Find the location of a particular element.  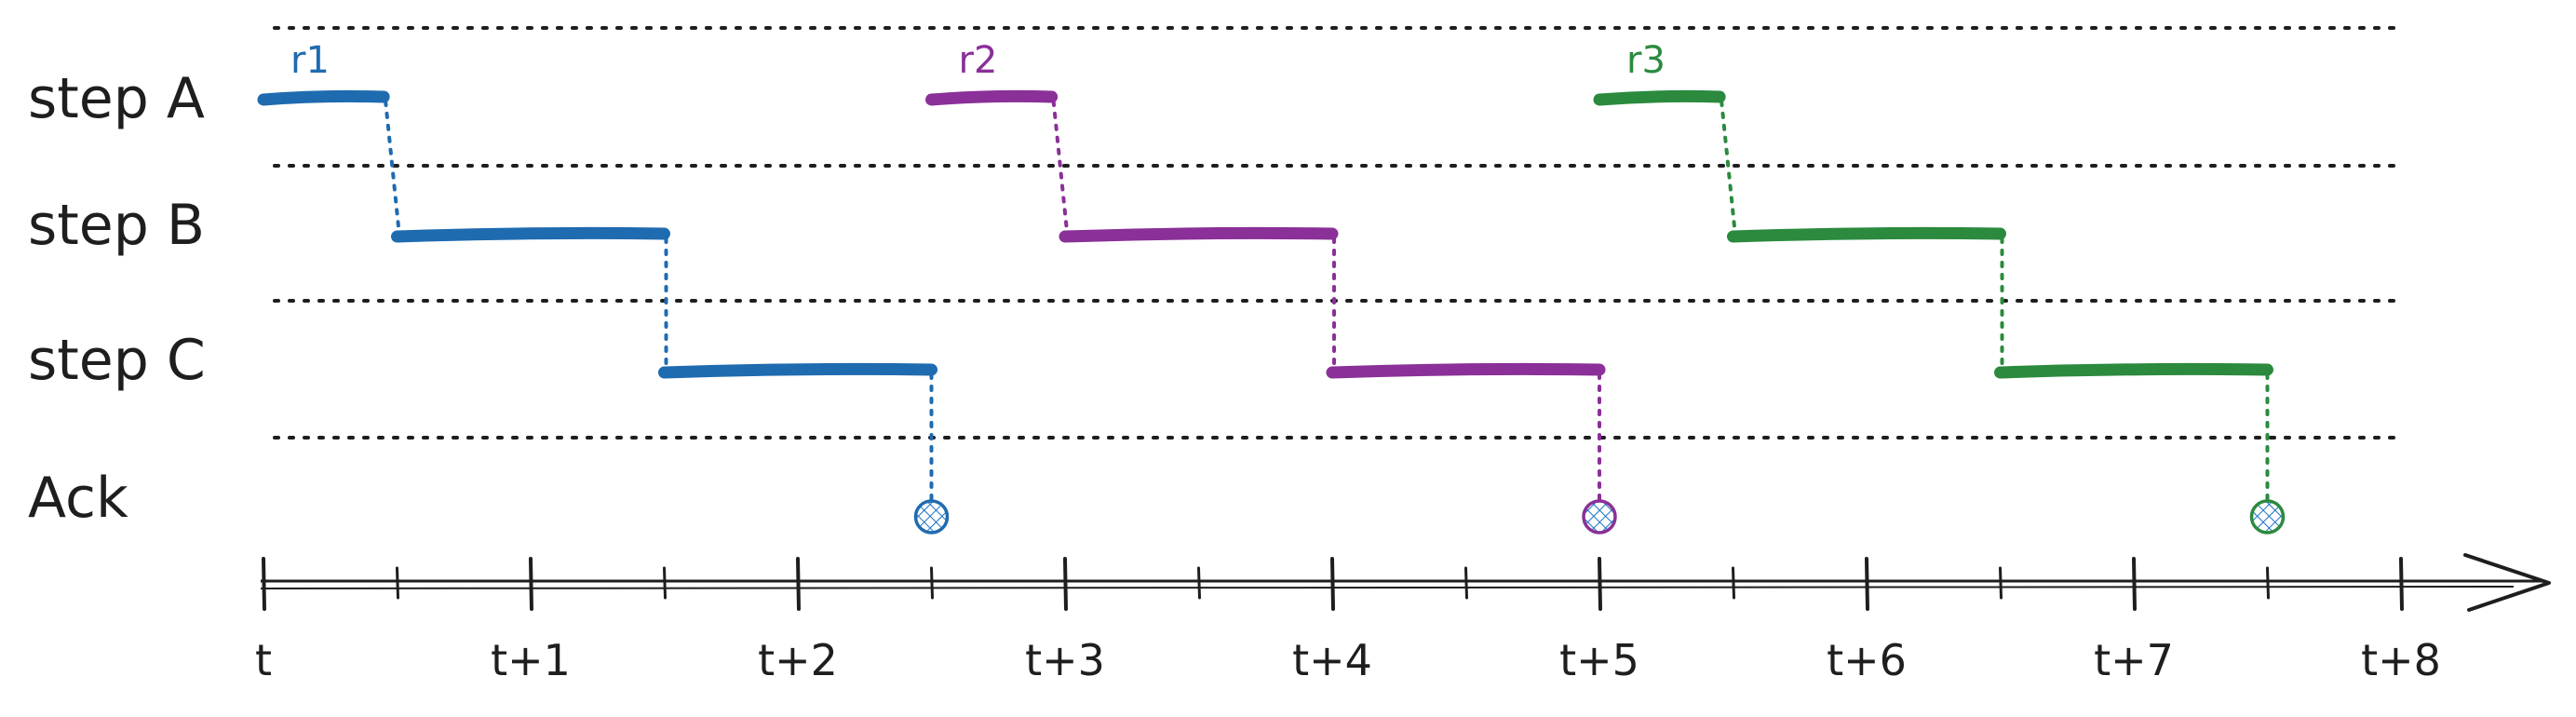

axis-tick-label: t is located at coordinates (263, 660).